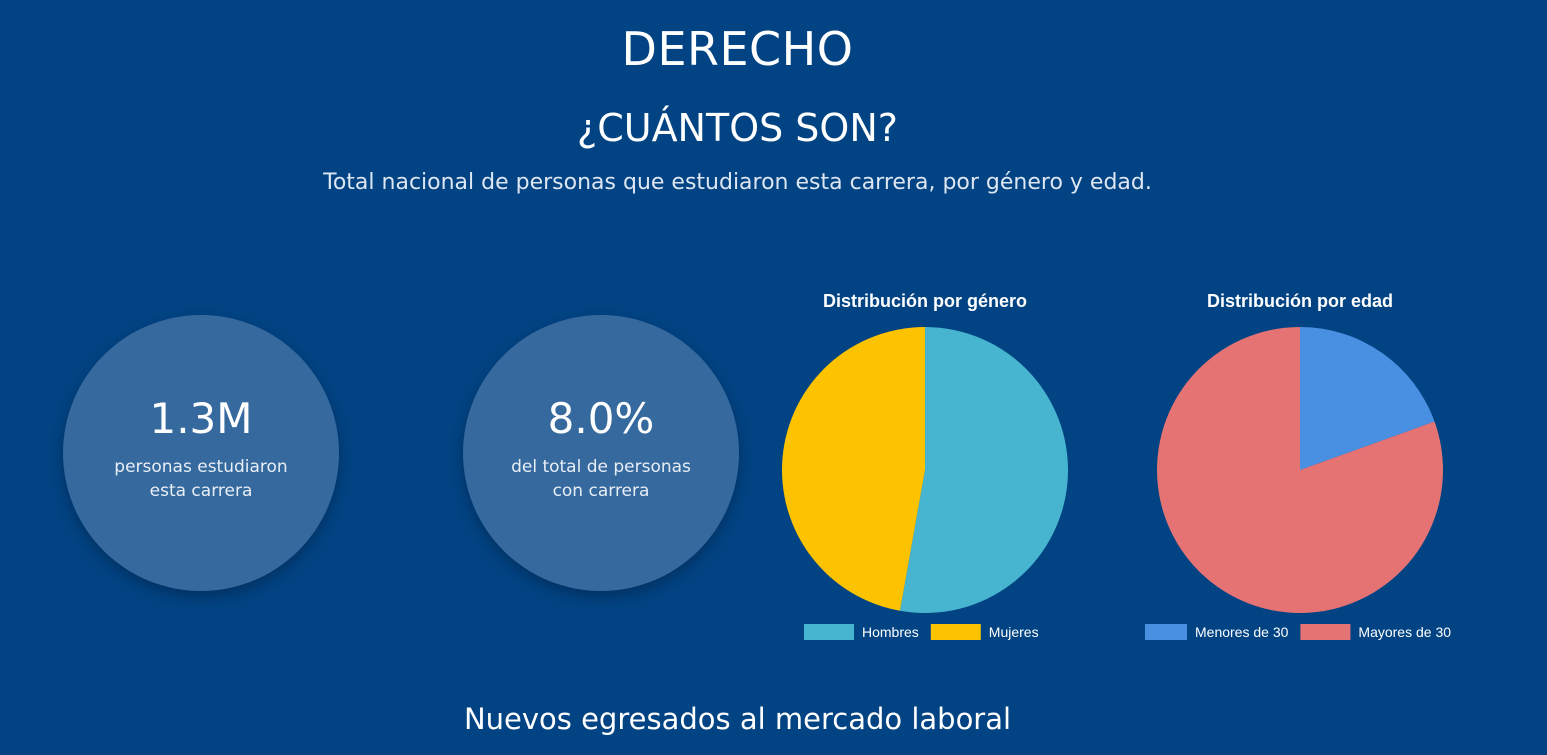 Image resolution: width=1547 pixels, height=755 pixels. I want to click on stat-value: 1.3M, so click(201, 418).